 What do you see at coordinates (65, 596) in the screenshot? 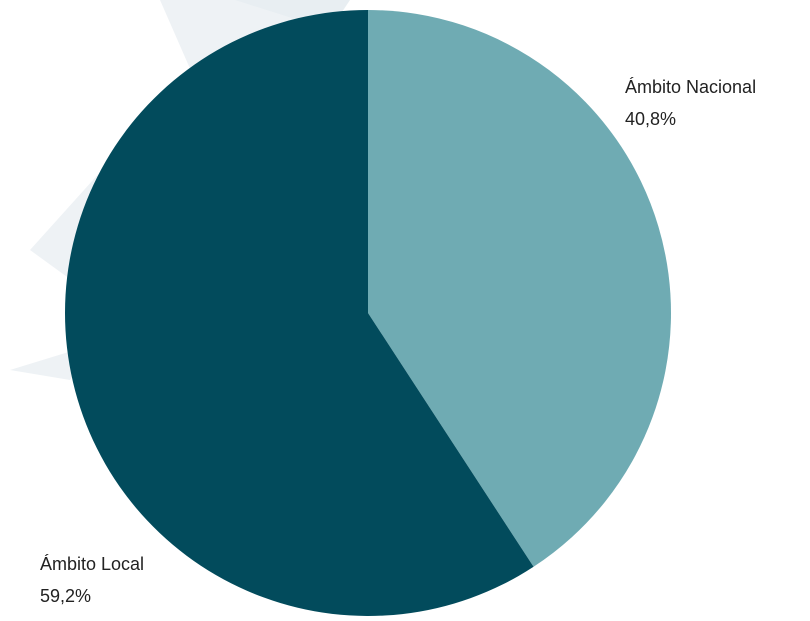
I see `value-label: 59,2%` at bounding box center [65, 596].